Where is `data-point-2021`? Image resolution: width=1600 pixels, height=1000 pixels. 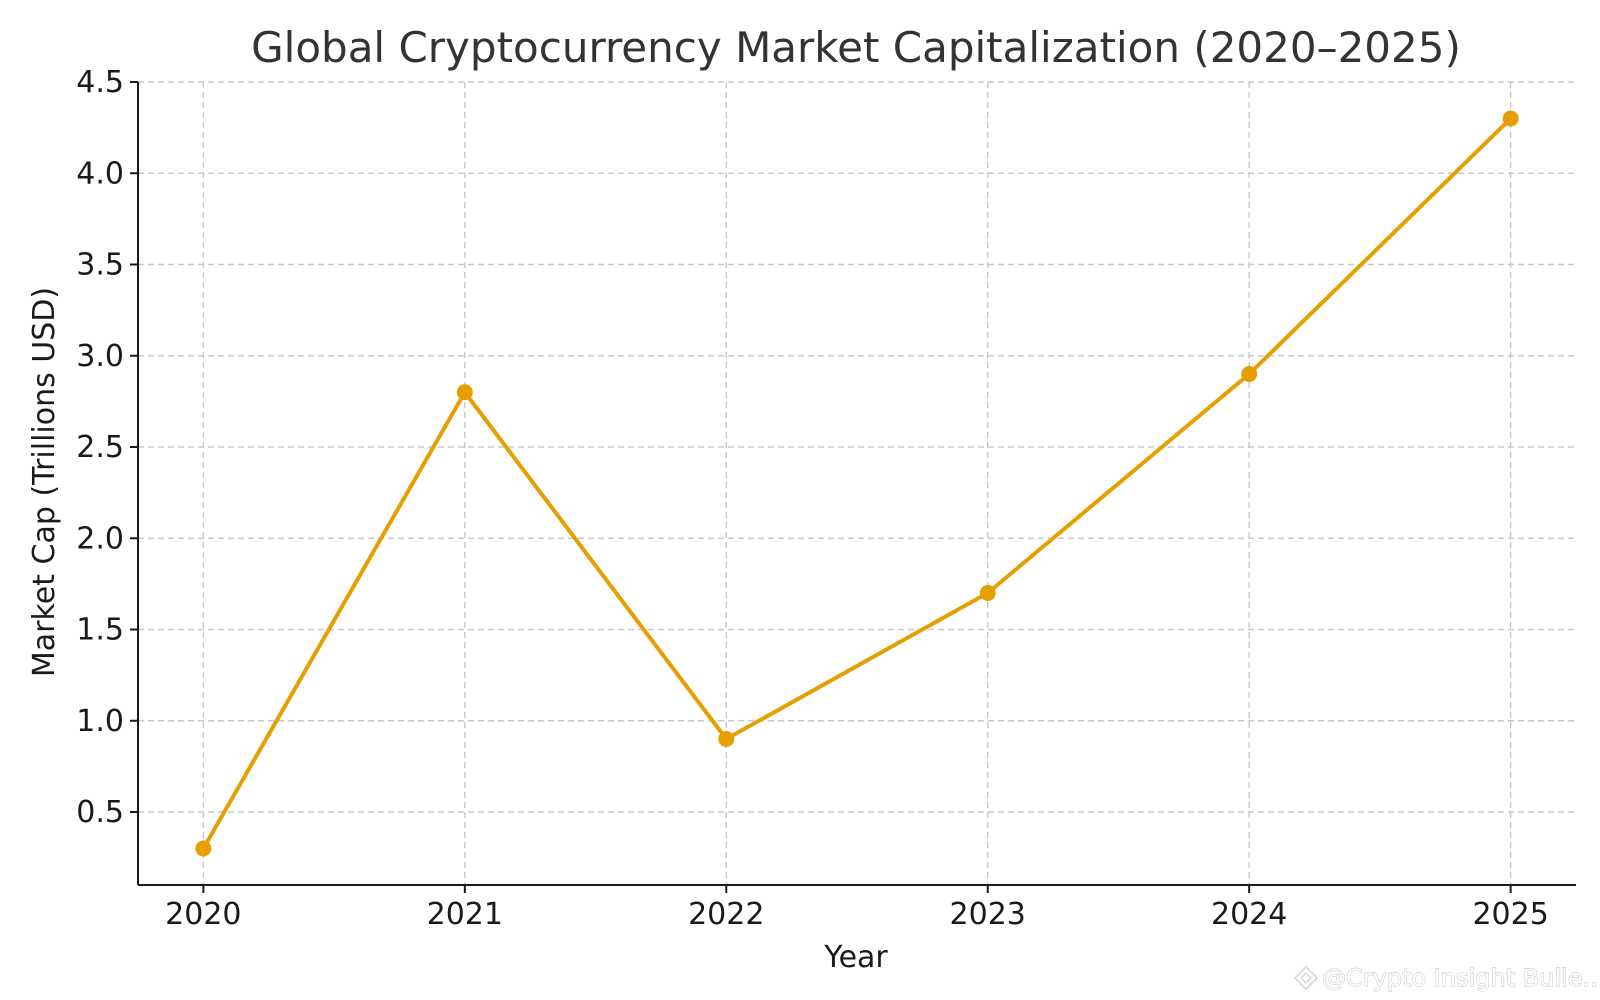
data-point-2021 is located at coordinates (464, 392).